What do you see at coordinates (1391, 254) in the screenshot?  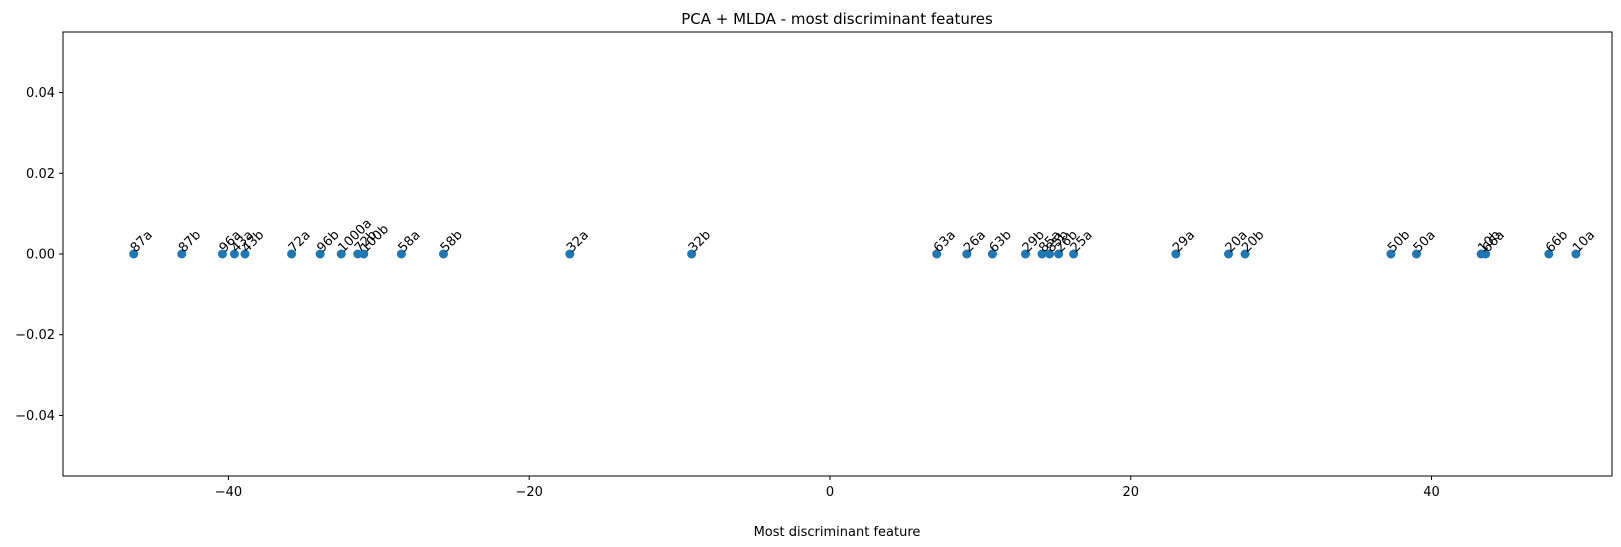 I see `data-point-50b` at bounding box center [1391, 254].